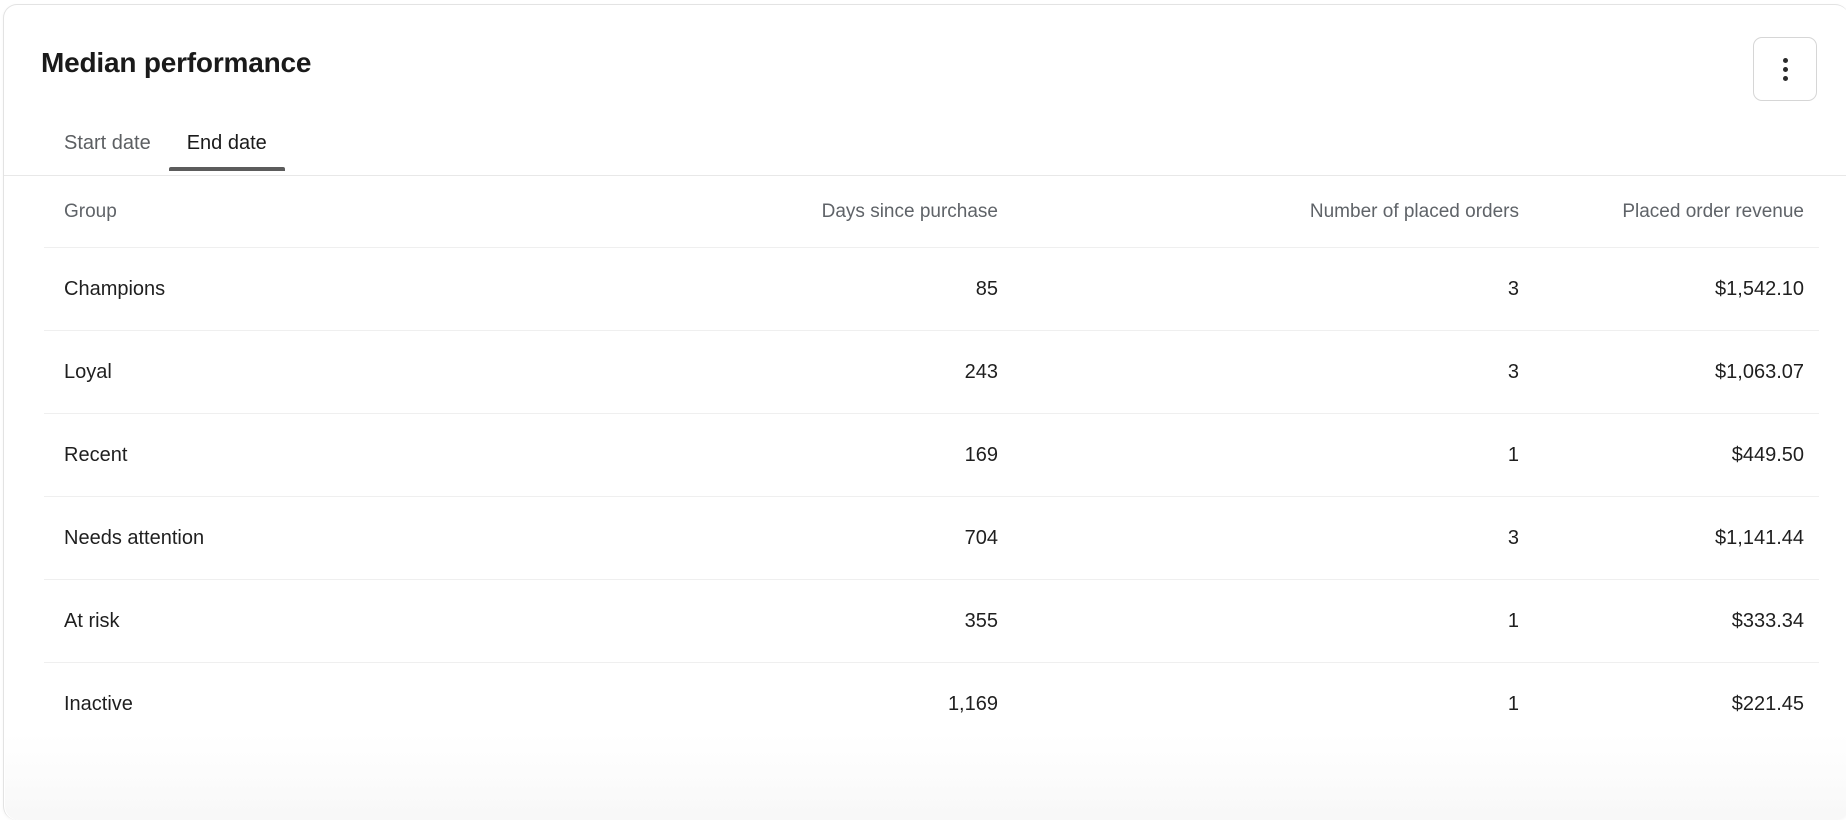 The width and height of the screenshot is (1846, 820). I want to click on cell-group: Champions, so click(304, 288).